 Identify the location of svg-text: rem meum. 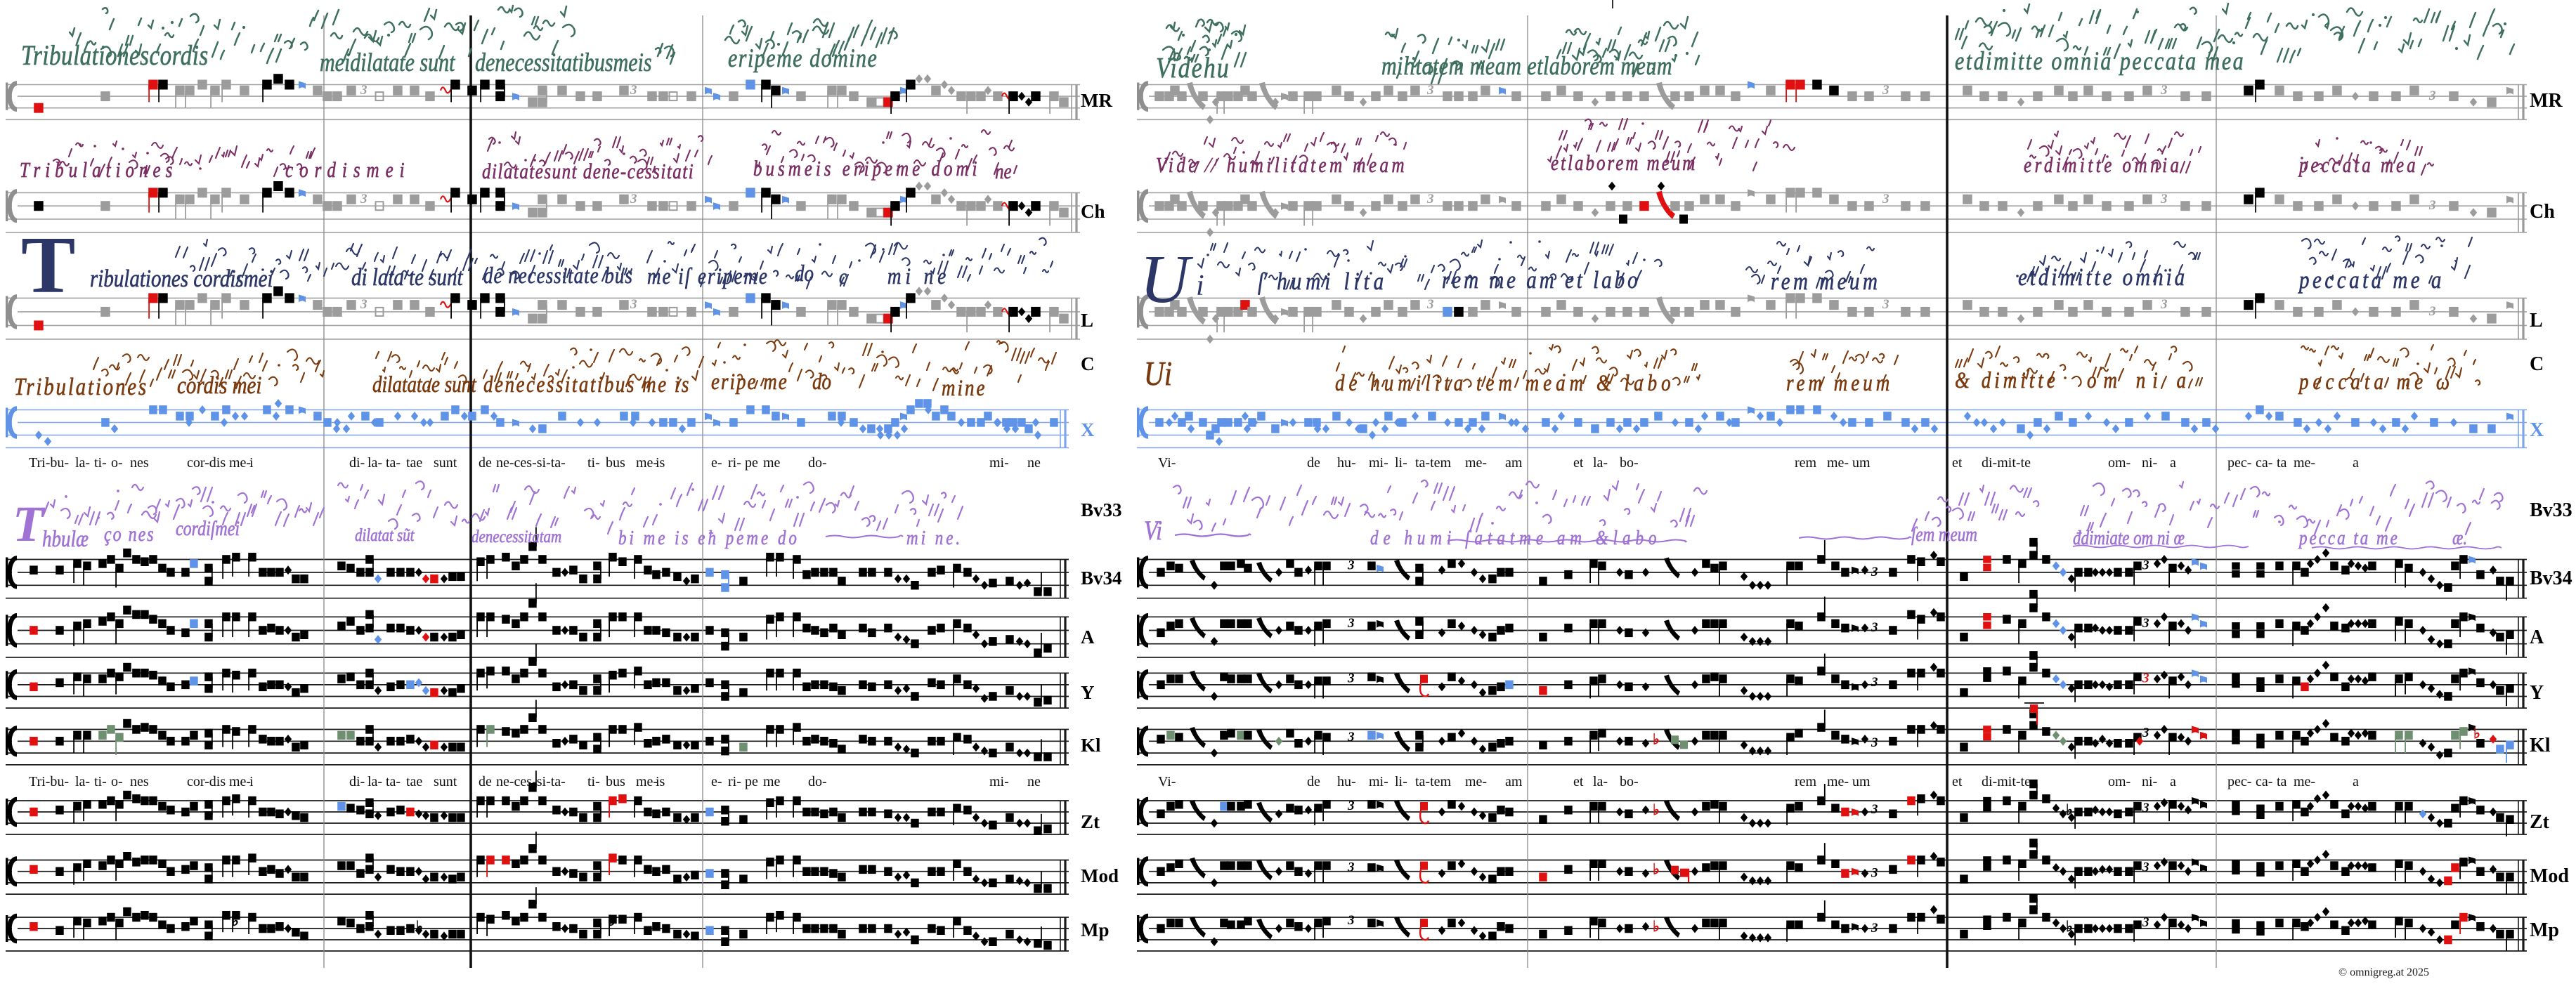
(1839, 382).